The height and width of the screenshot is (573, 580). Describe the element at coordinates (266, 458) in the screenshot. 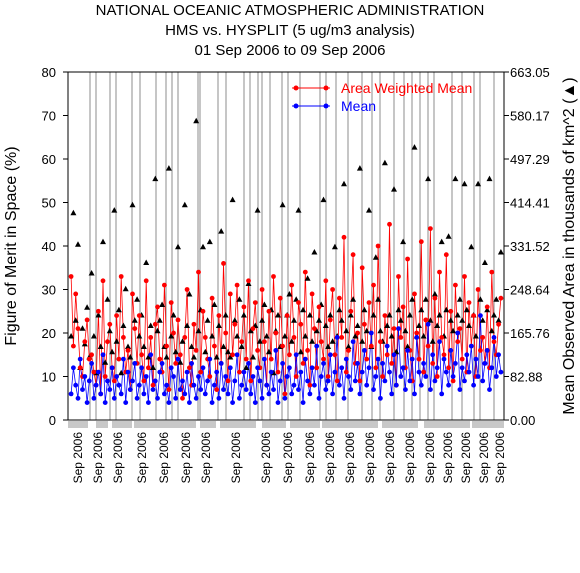

I see `x-tick-label-8: Sep 2006` at that location.